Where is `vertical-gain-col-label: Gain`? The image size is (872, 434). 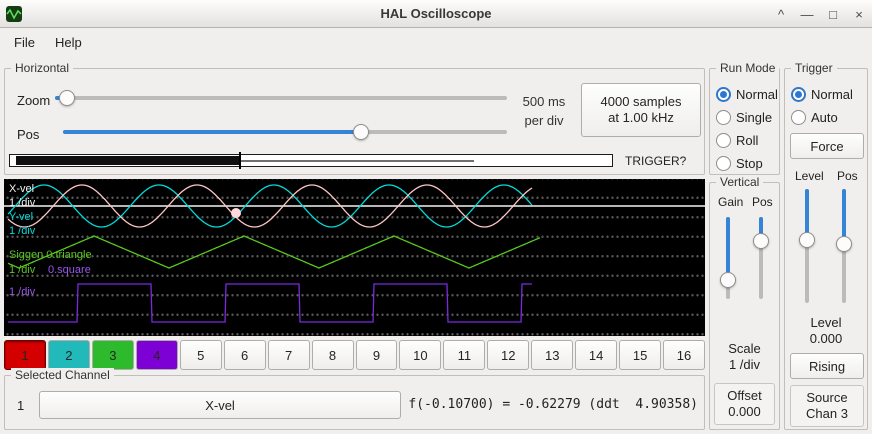
vertical-gain-col-label: Gain is located at coordinates (731, 202).